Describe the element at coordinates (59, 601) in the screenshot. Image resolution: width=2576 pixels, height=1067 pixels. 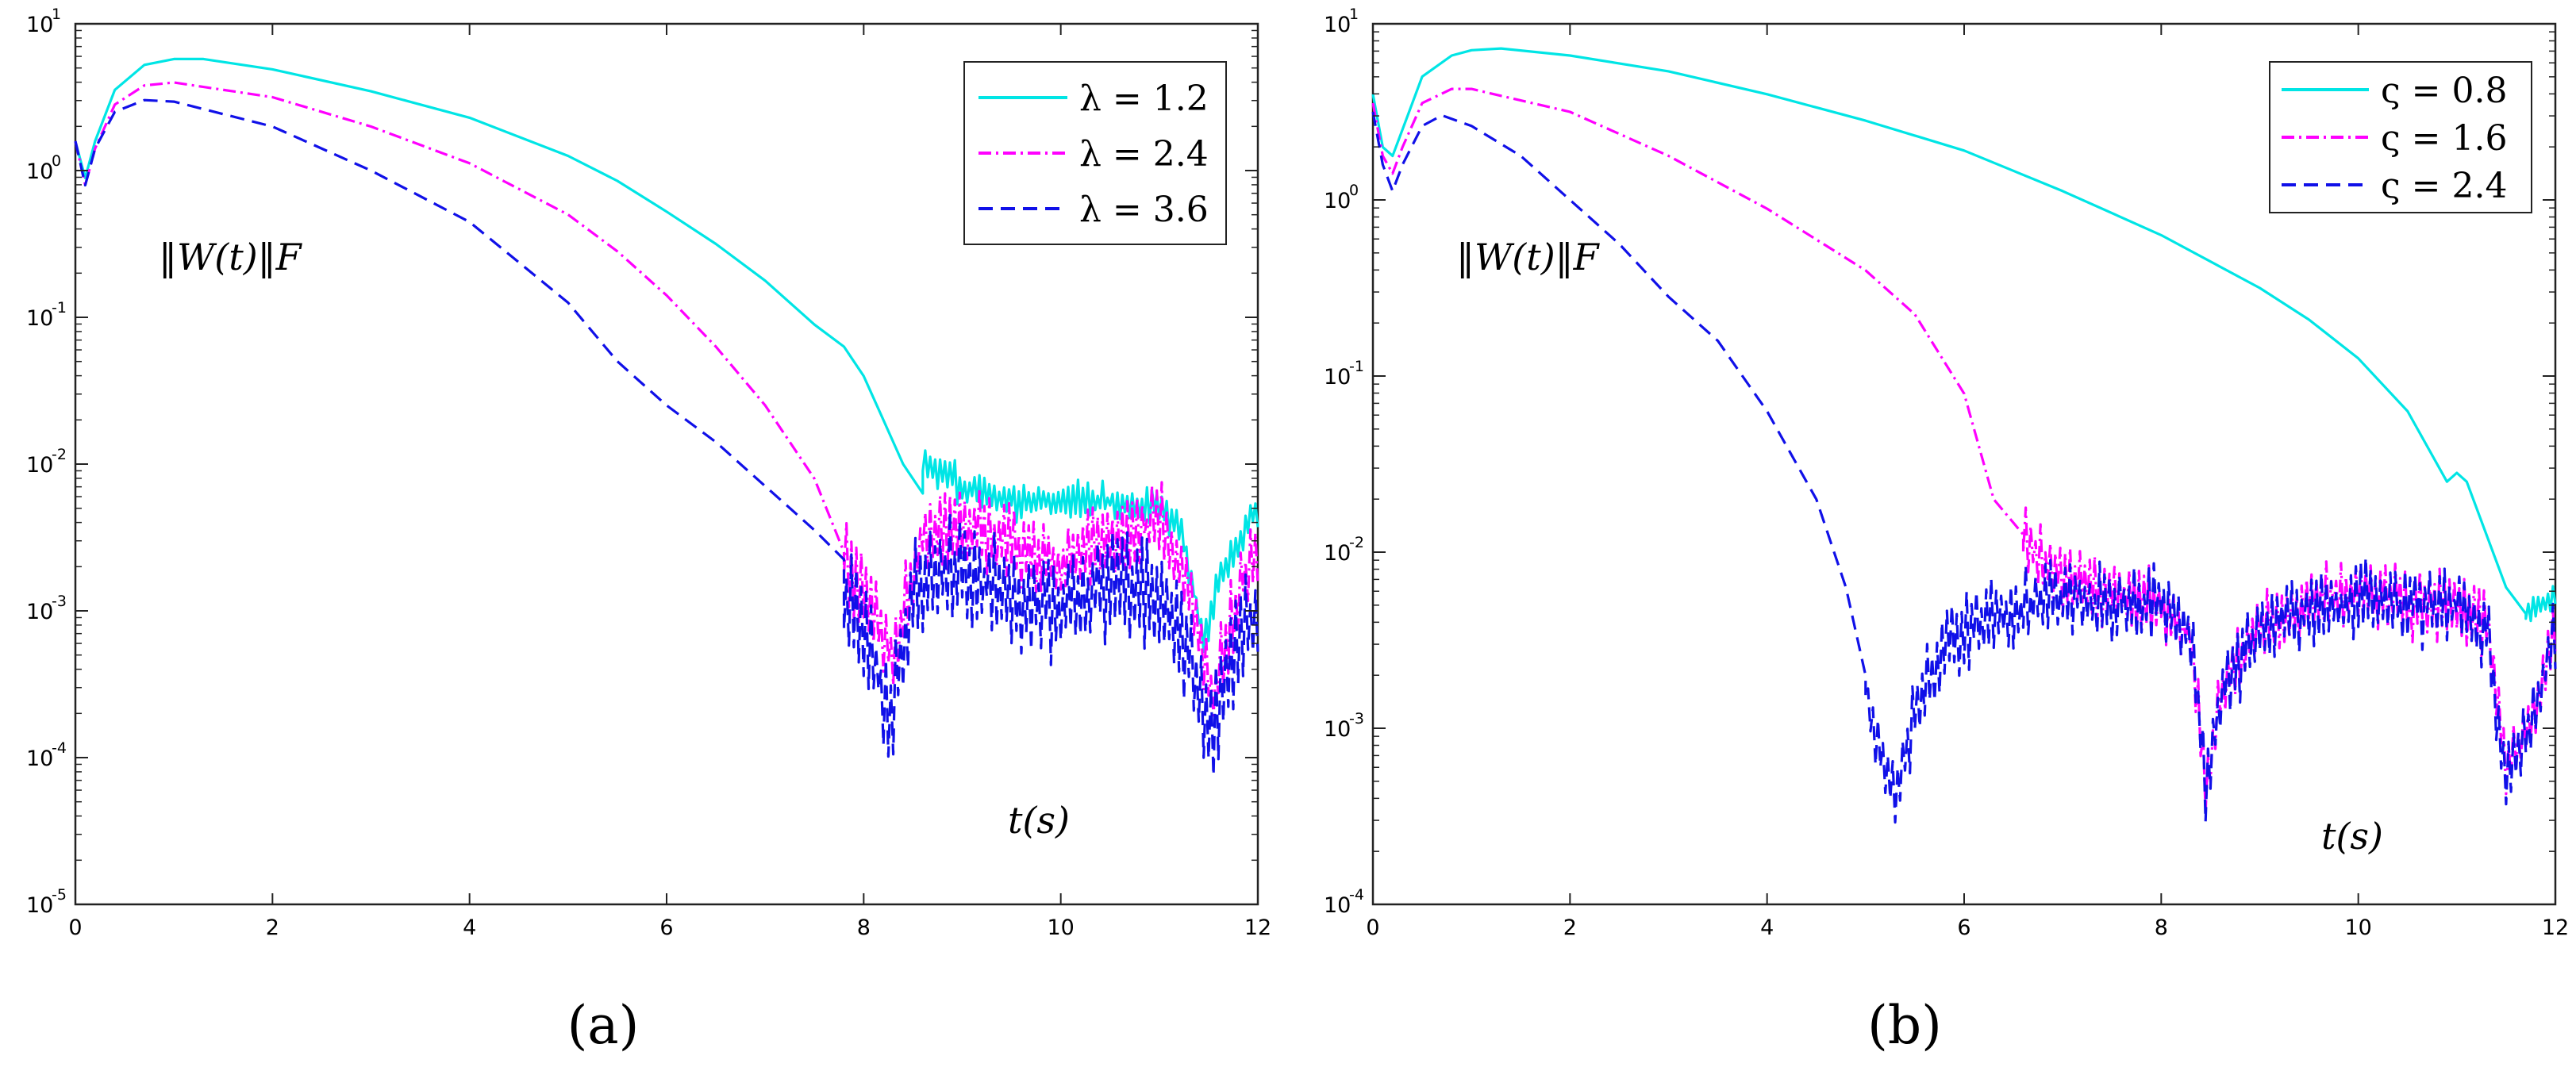
I see `y-tick-exp-a-4: -3` at that location.